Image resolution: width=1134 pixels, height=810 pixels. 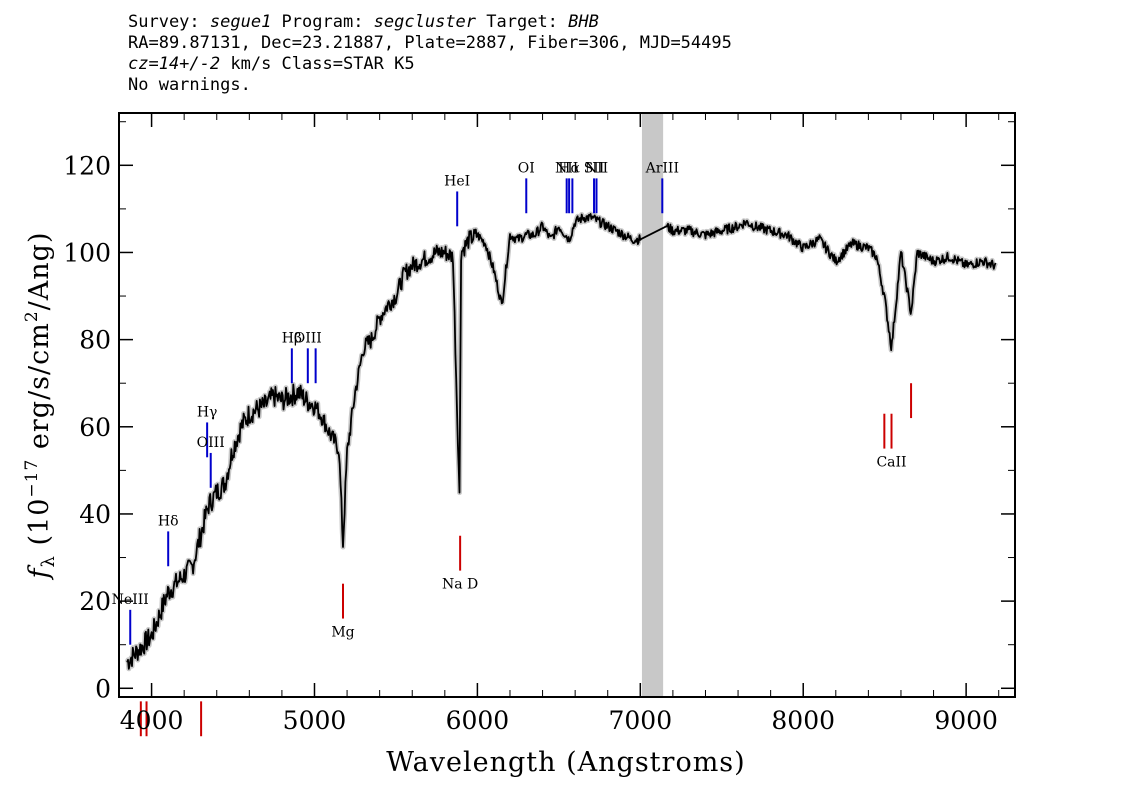 I want to click on y-tick-label: 0, so click(x=103, y=688).